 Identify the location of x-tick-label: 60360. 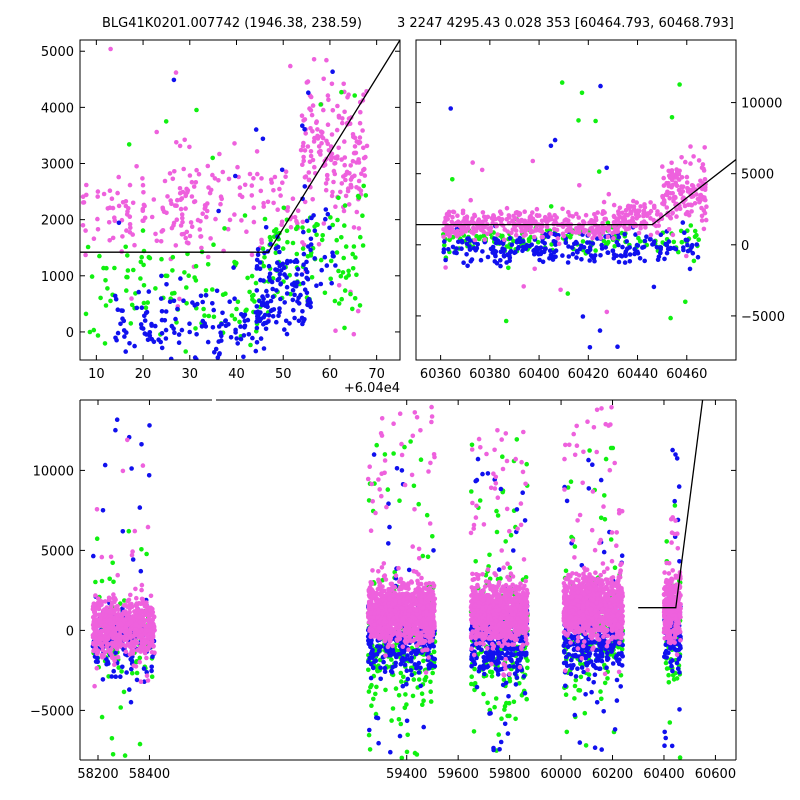
(440, 374).